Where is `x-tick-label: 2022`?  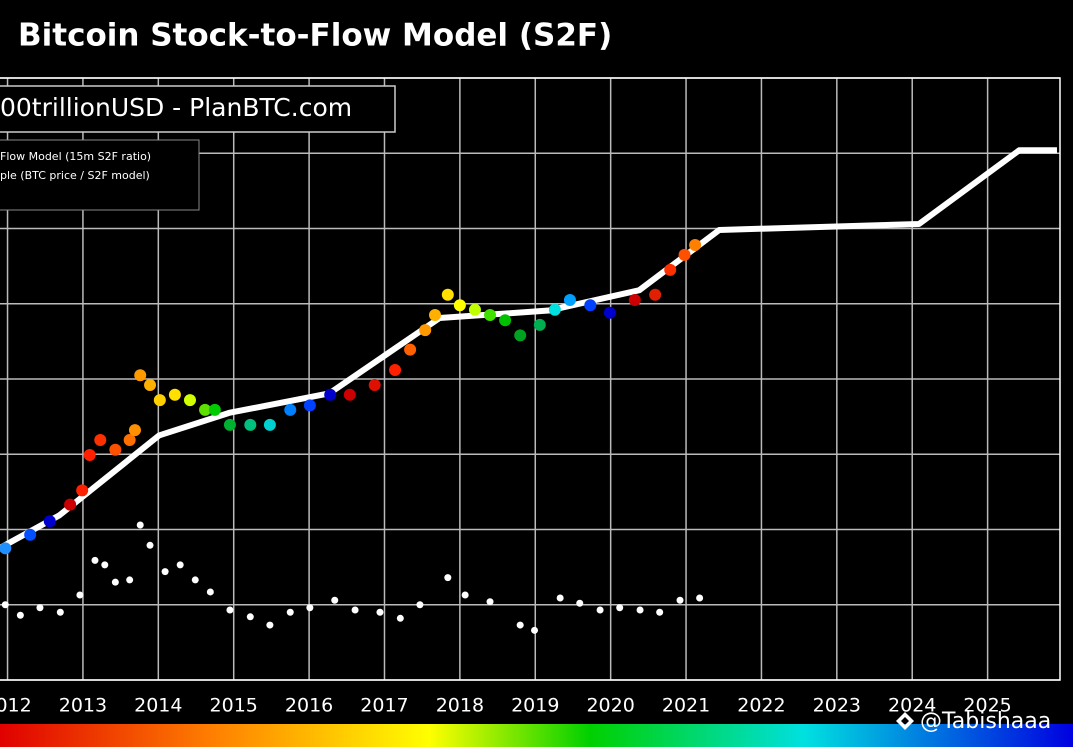 x-tick-label: 2022 is located at coordinates (761, 706).